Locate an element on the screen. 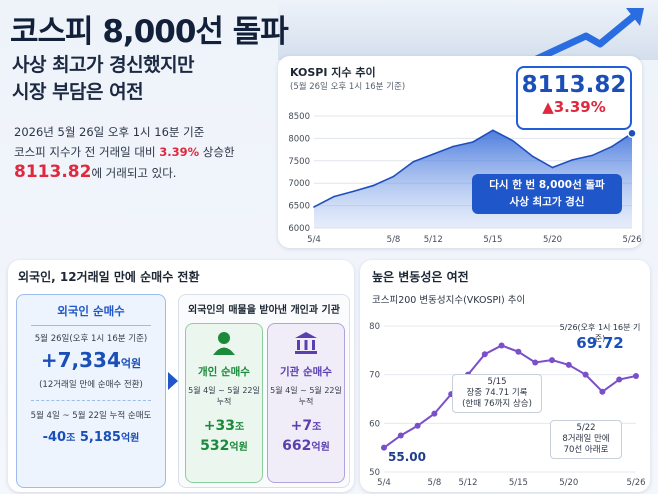 The width and height of the screenshot is (658, 494). kospi-y-tick-label: 8000 is located at coordinates (299, 139).